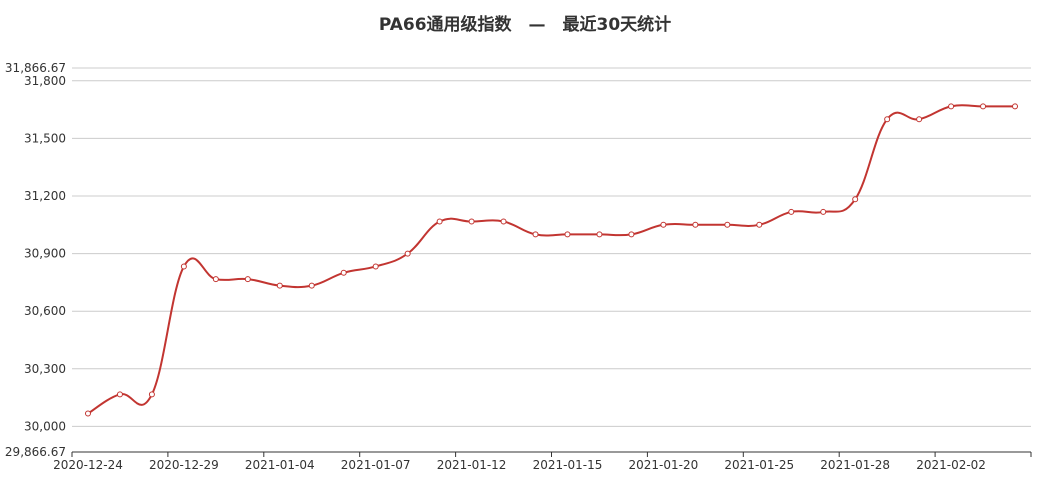 This screenshot has width=1050, height=481. I want to click on x-tick-label: 2021-02-02, so click(951, 465).